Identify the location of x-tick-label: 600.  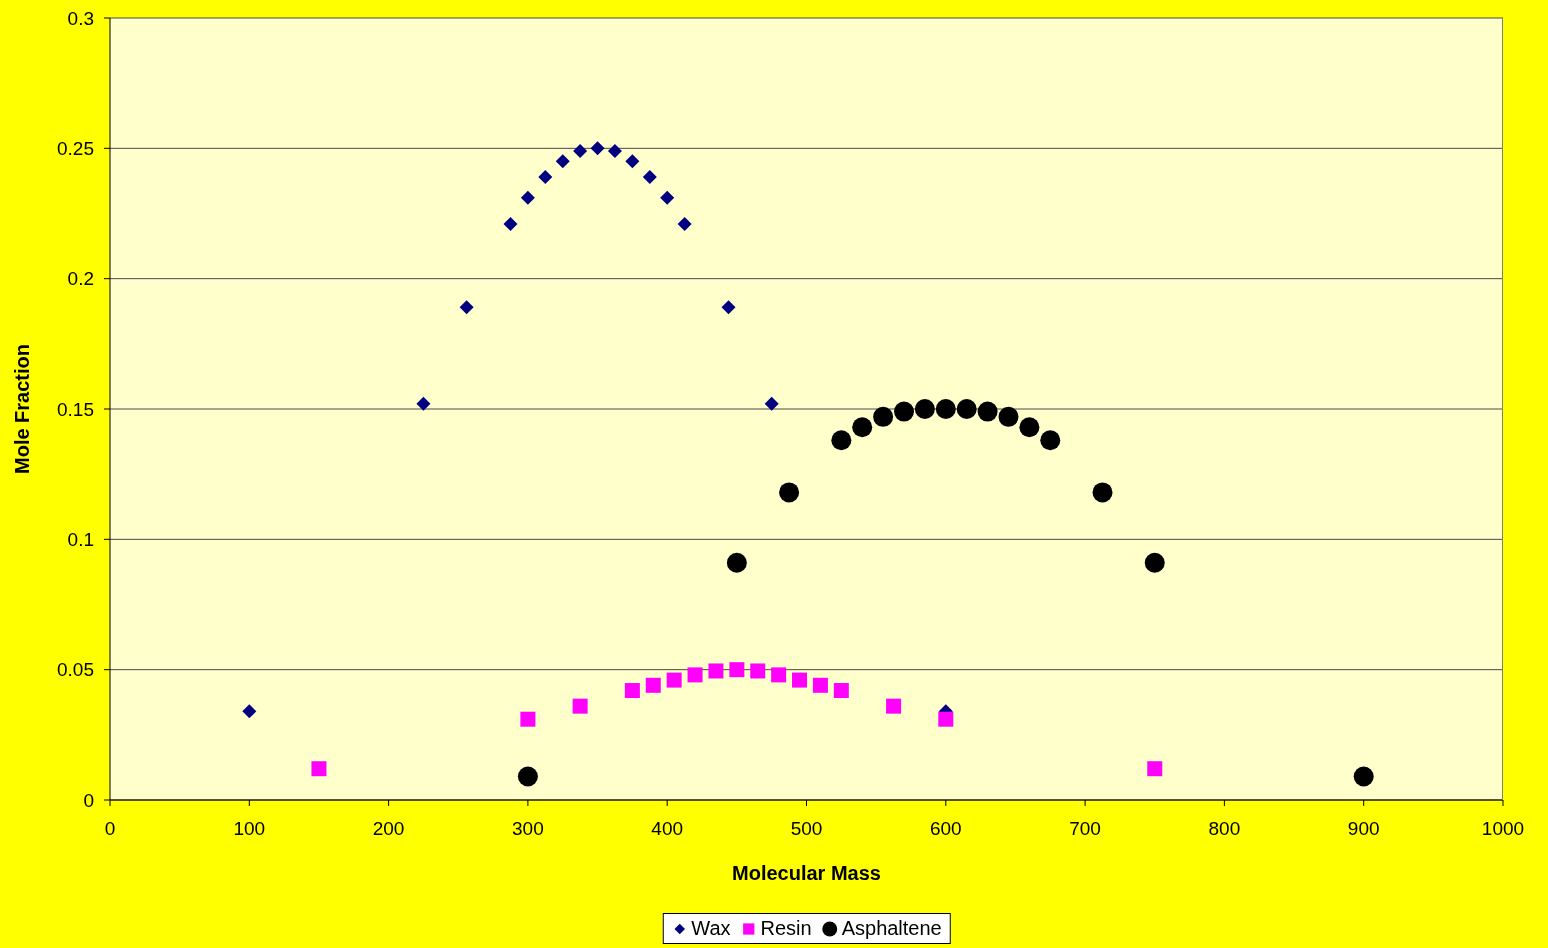
(945, 829).